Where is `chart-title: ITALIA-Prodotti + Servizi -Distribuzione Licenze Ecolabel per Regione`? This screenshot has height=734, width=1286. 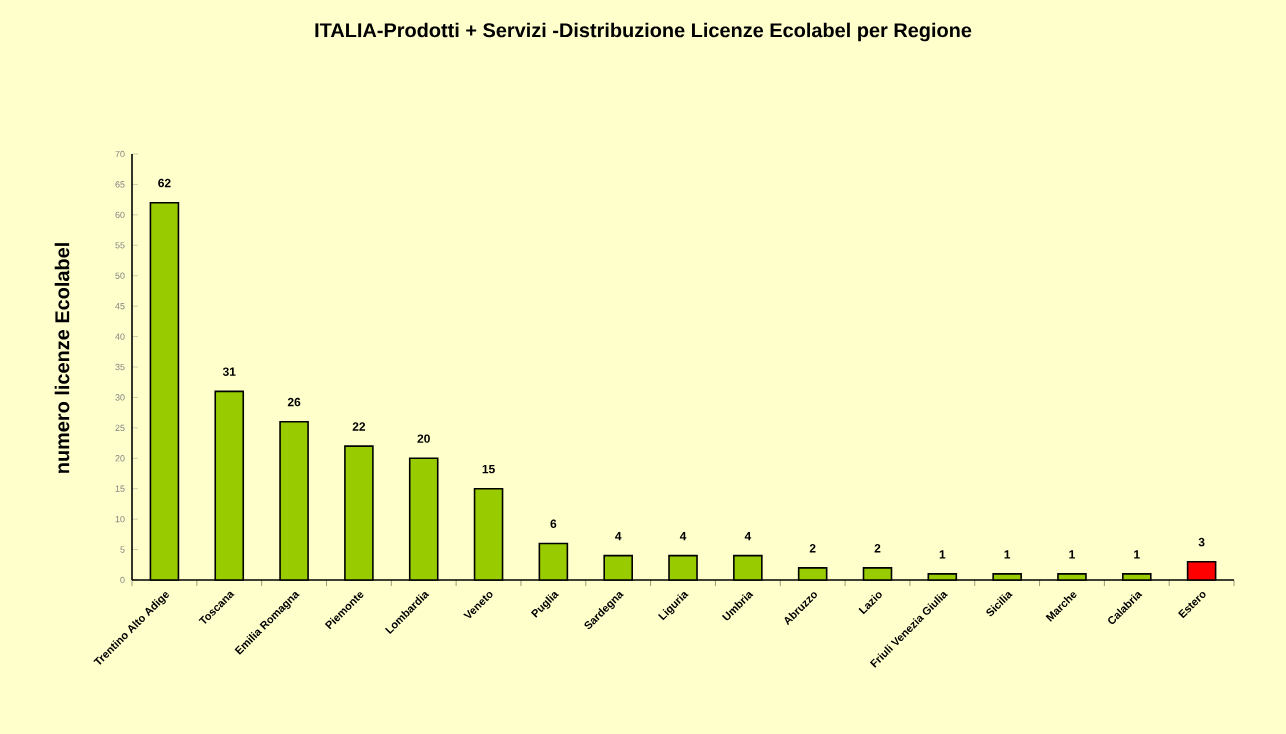
chart-title: ITALIA-Prodotti + Servizi -Distribuzione Licenze Ecolabel per Regione is located at coordinates (643, 32).